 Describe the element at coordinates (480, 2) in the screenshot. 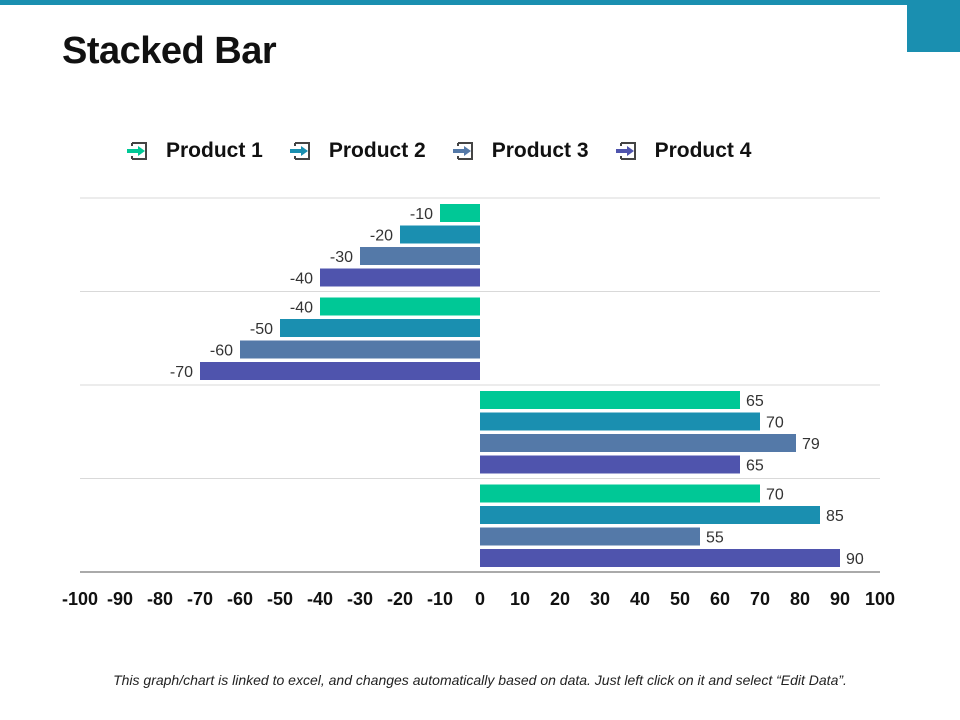

I see `top-accent-bar` at that location.